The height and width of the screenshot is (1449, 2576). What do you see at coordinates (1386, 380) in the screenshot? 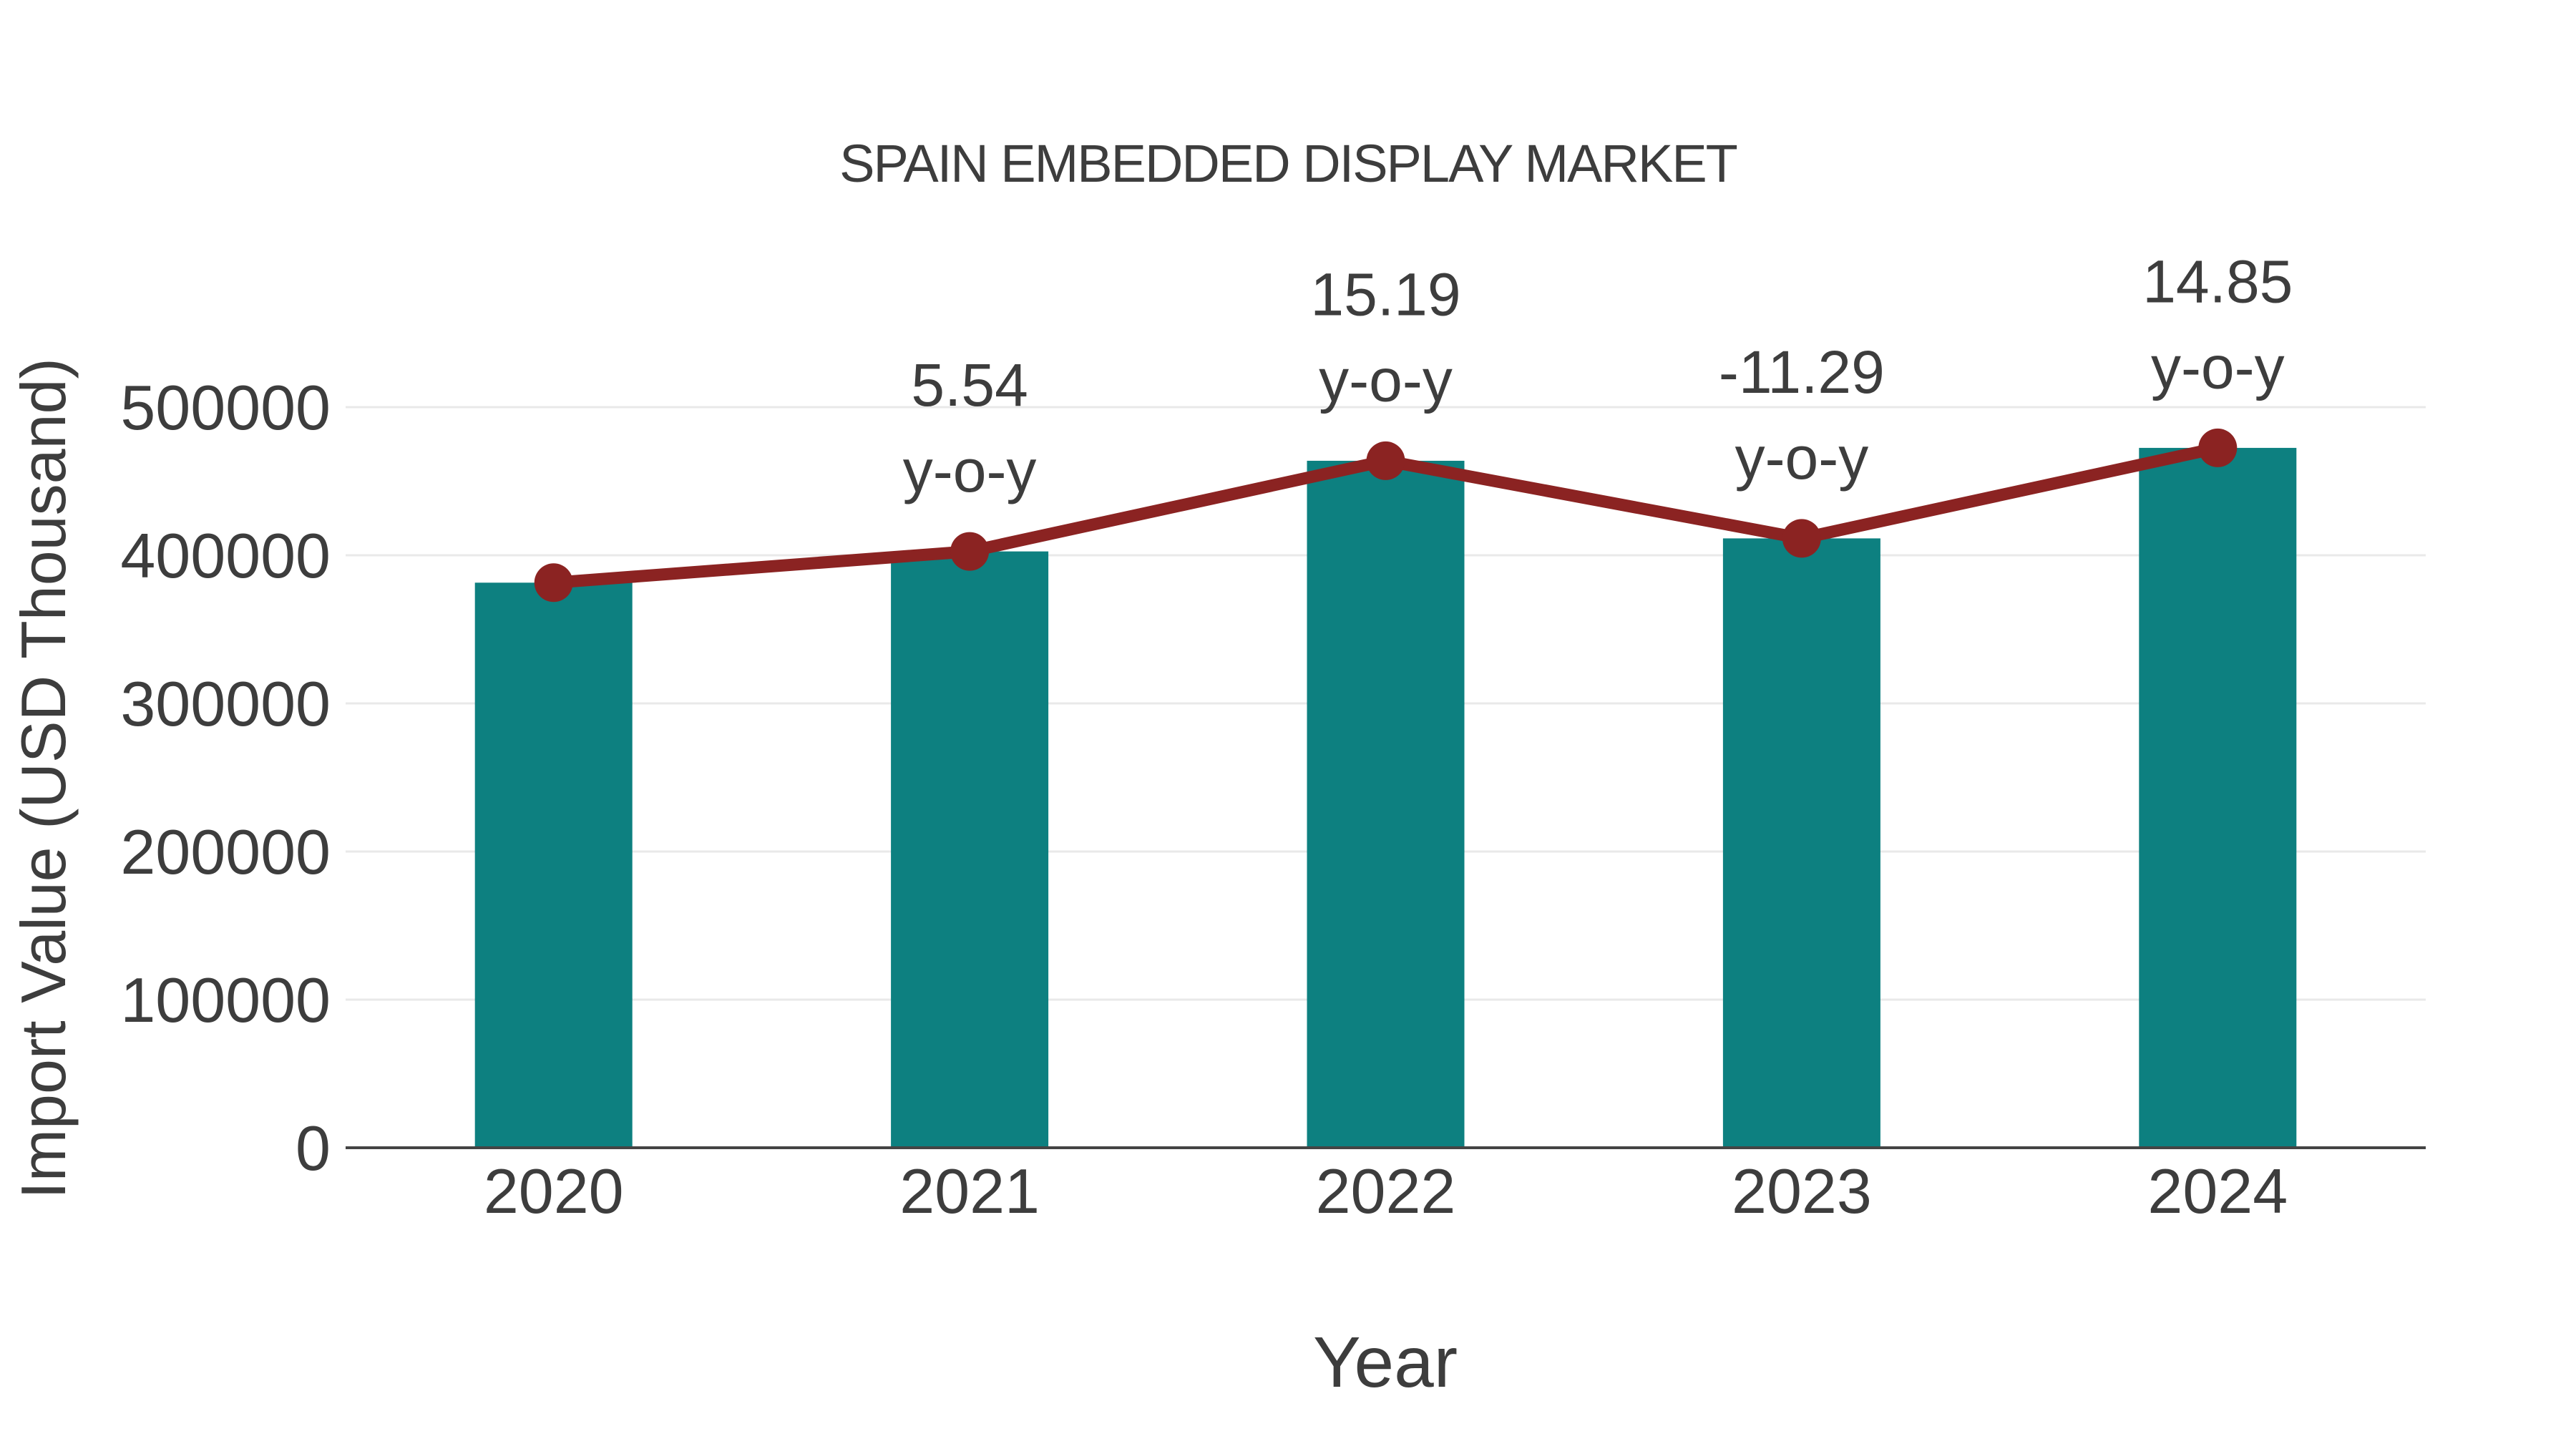
I see `annotation-2022-suffix: y-o-y` at bounding box center [1386, 380].